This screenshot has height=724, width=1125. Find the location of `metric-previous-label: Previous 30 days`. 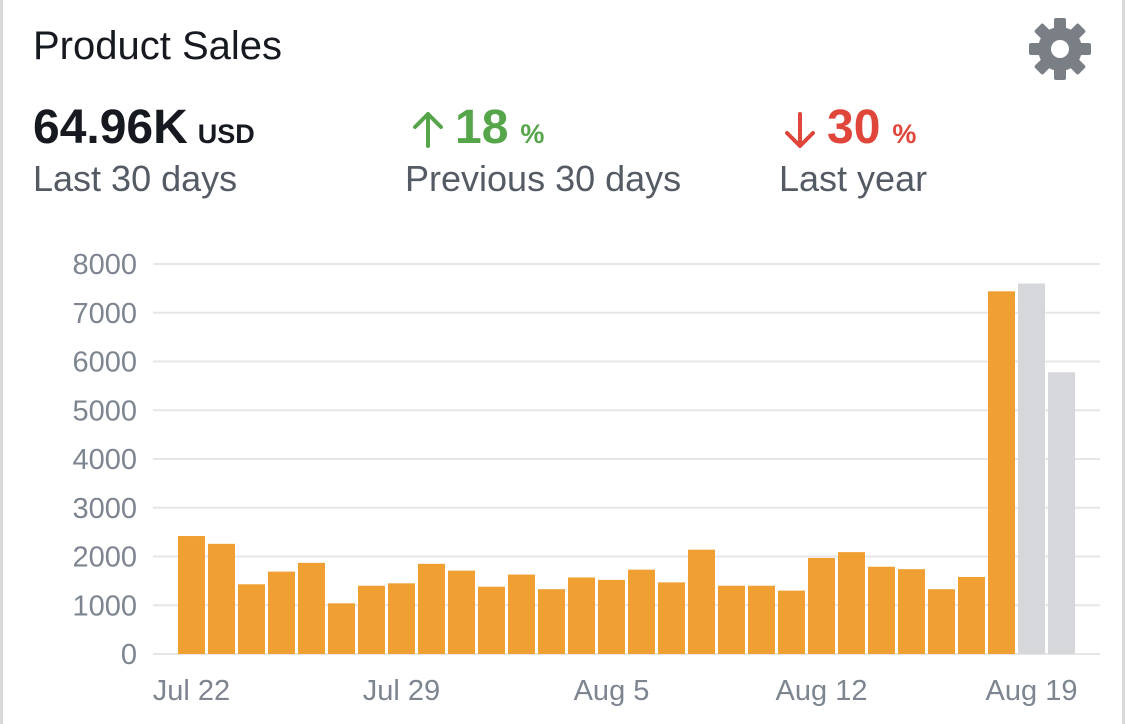

metric-previous-label: Previous 30 days is located at coordinates (543, 178).